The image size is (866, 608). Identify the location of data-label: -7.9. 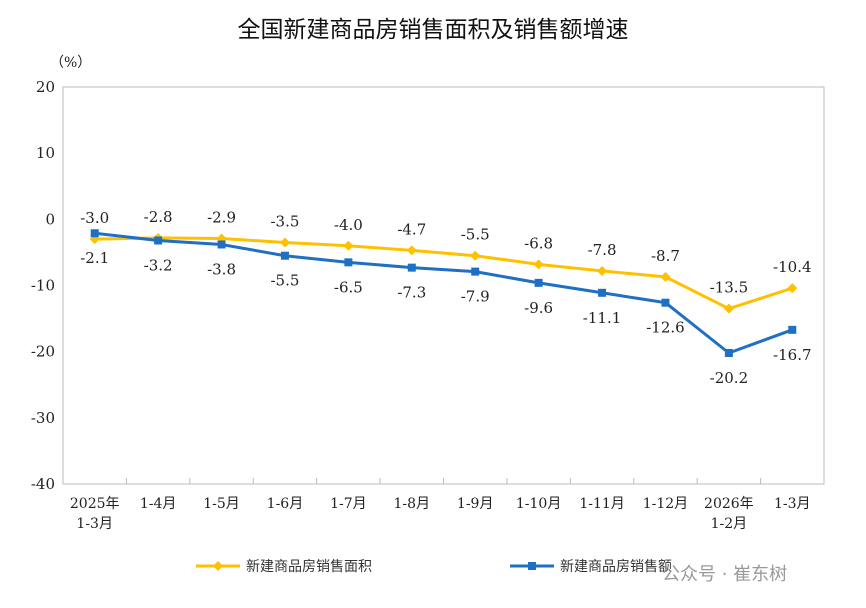
(475, 297).